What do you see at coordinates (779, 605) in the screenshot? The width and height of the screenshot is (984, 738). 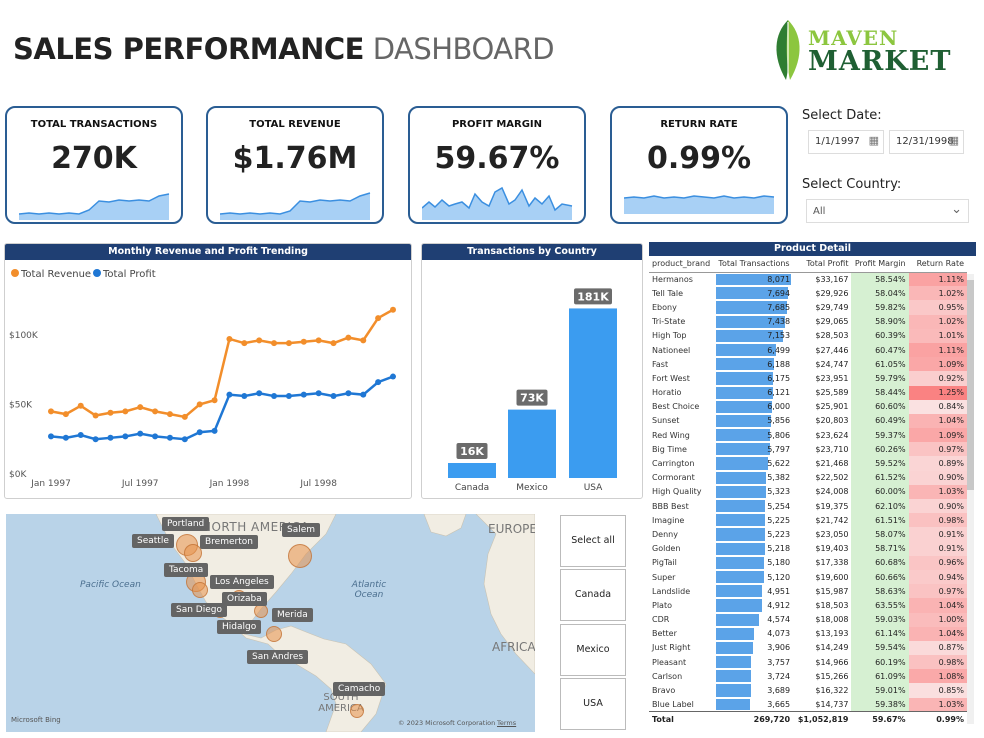 I see `transactions-value: 4,912` at bounding box center [779, 605].